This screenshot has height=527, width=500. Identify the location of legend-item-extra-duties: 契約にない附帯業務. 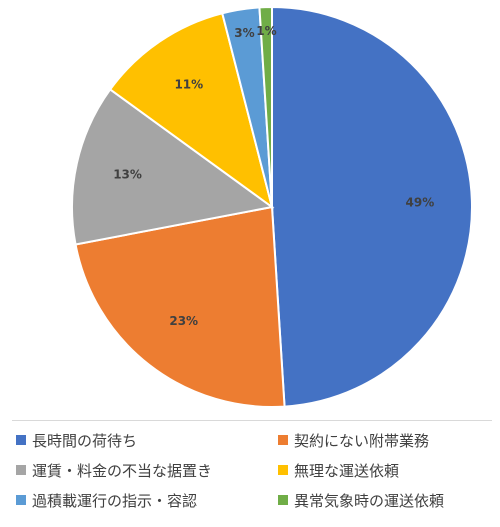
(387, 440).